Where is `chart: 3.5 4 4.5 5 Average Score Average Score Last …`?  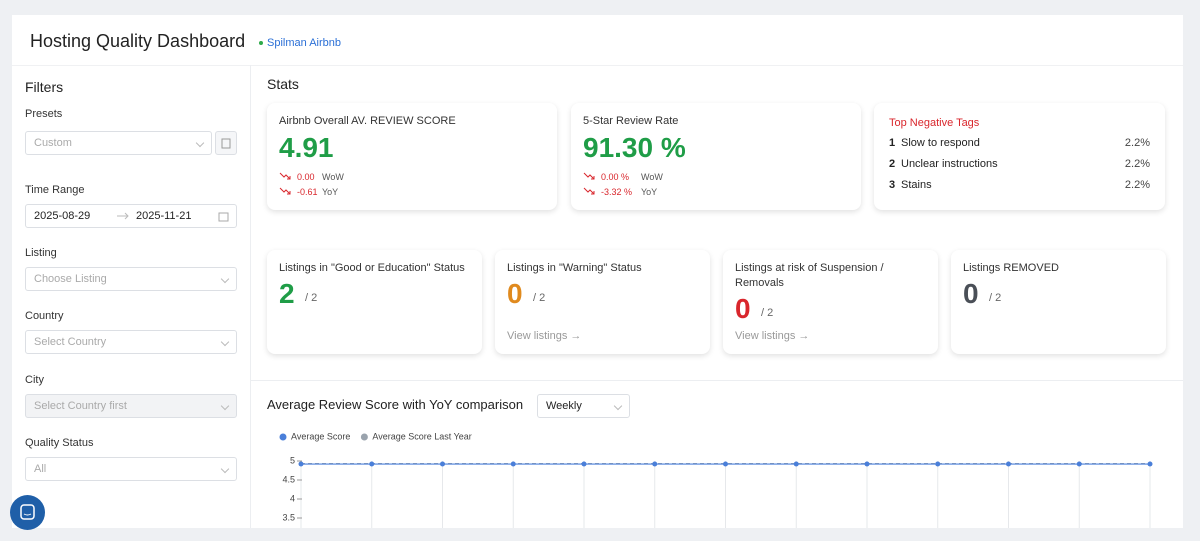
chart: 3.5 4 4.5 5 Average Score Average Score Last … is located at coordinates (716, 479).